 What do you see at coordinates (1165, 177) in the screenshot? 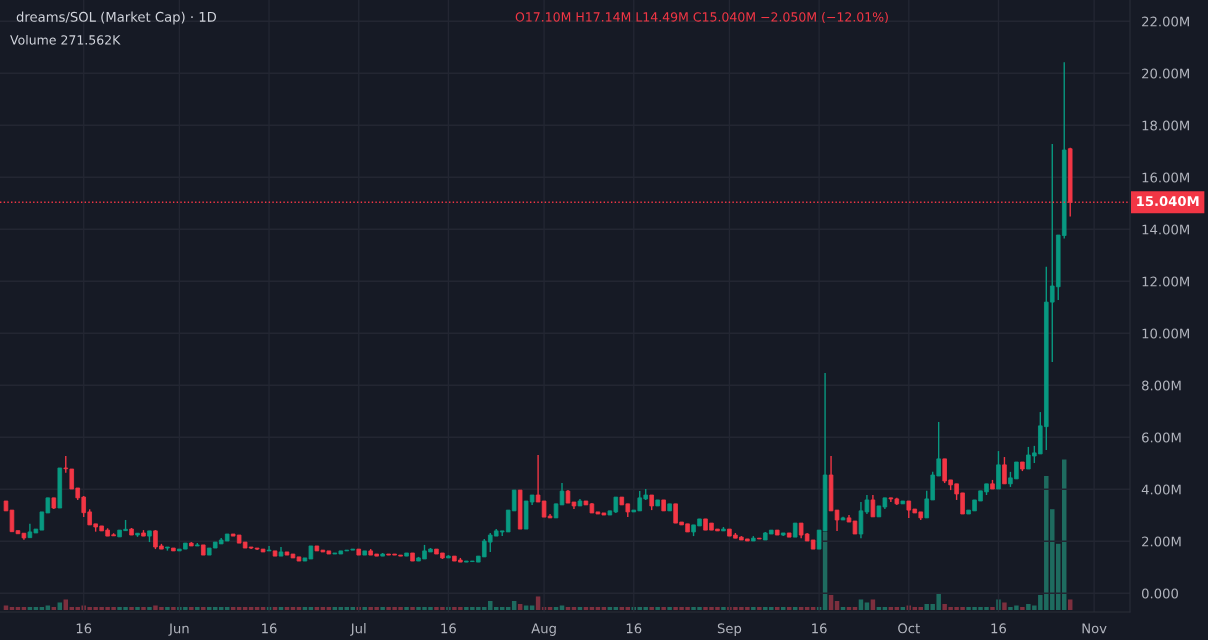
I see `y-tick-label: 16.00M` at bounding box center [1165, 177].